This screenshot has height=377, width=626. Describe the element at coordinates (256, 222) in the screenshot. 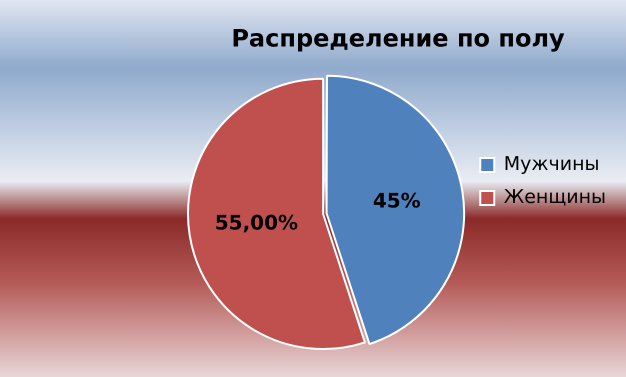

I see `data-label: 55,00%` at that location.